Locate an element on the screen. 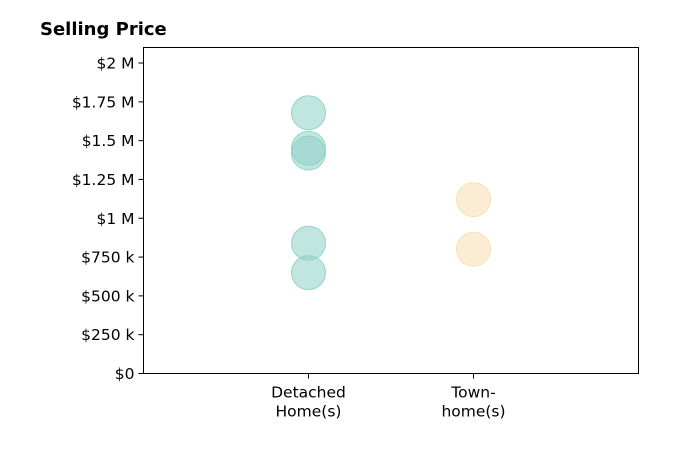 The width and height of the screenshot is (679, 462). y-tick-label: $250 k is located at coordinates (107, 335).